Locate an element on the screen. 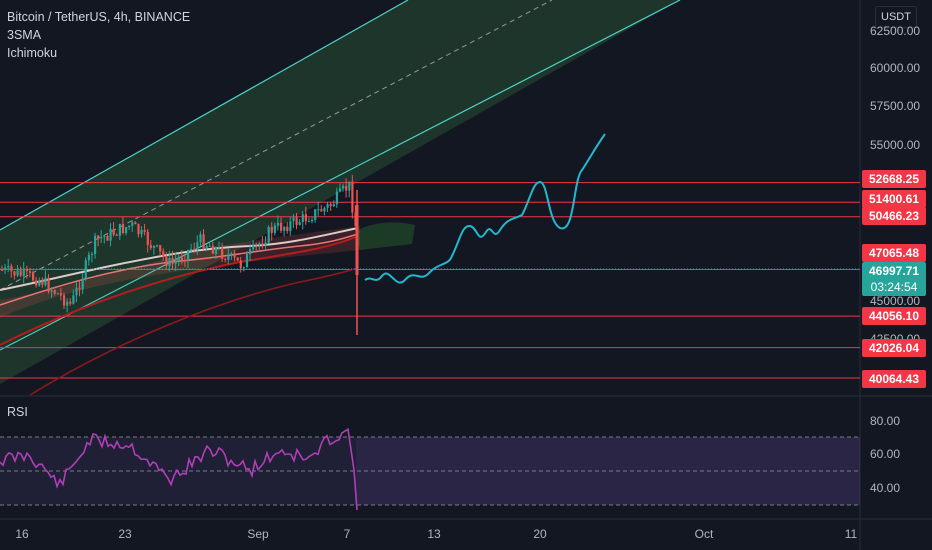  time-tick: 23 is located at coordinates (125, 534).